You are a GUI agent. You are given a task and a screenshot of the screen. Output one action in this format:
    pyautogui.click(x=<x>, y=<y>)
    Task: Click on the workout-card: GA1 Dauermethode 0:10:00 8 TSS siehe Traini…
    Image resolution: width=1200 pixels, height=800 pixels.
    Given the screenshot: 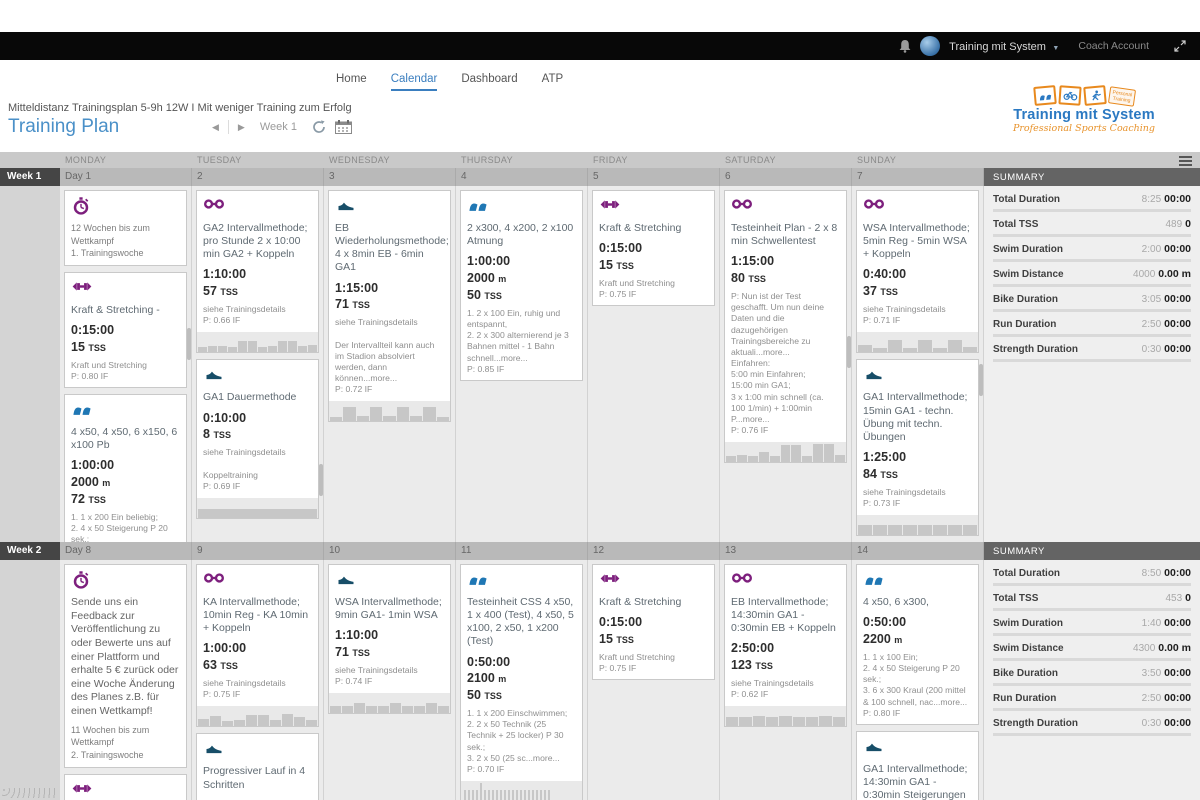 What is the action you would take?
    pyautogui.click(x=257, y=439)
    